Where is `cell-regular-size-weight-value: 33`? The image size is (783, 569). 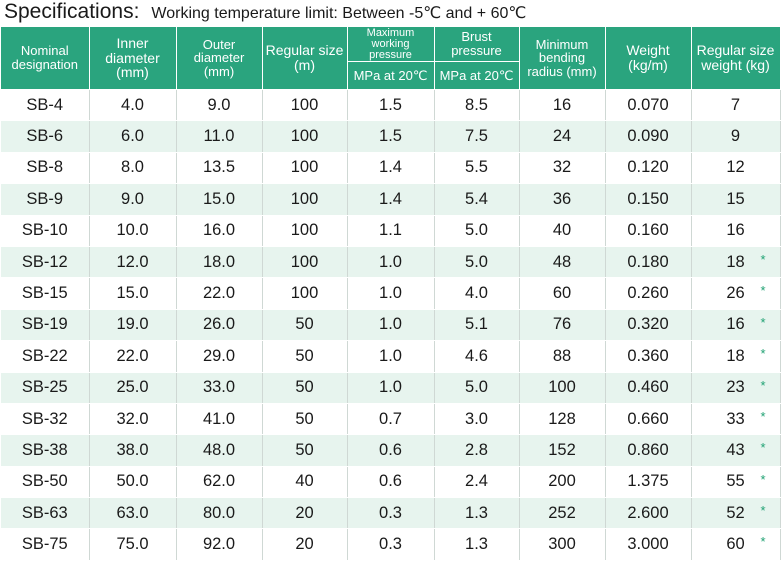 cell-regular-size-weight-value: 33 is located at coordinates (735, 418).